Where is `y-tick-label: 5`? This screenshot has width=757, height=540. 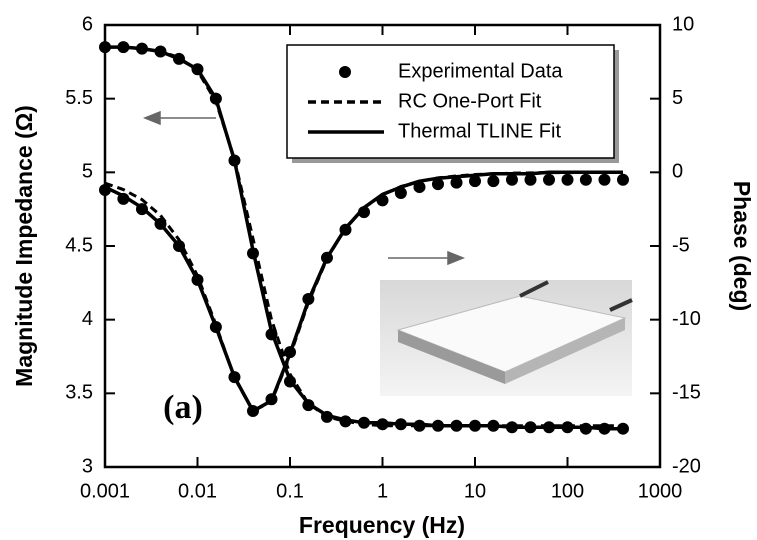
y-tick-label: 5 is located at coordinates (87, 172).